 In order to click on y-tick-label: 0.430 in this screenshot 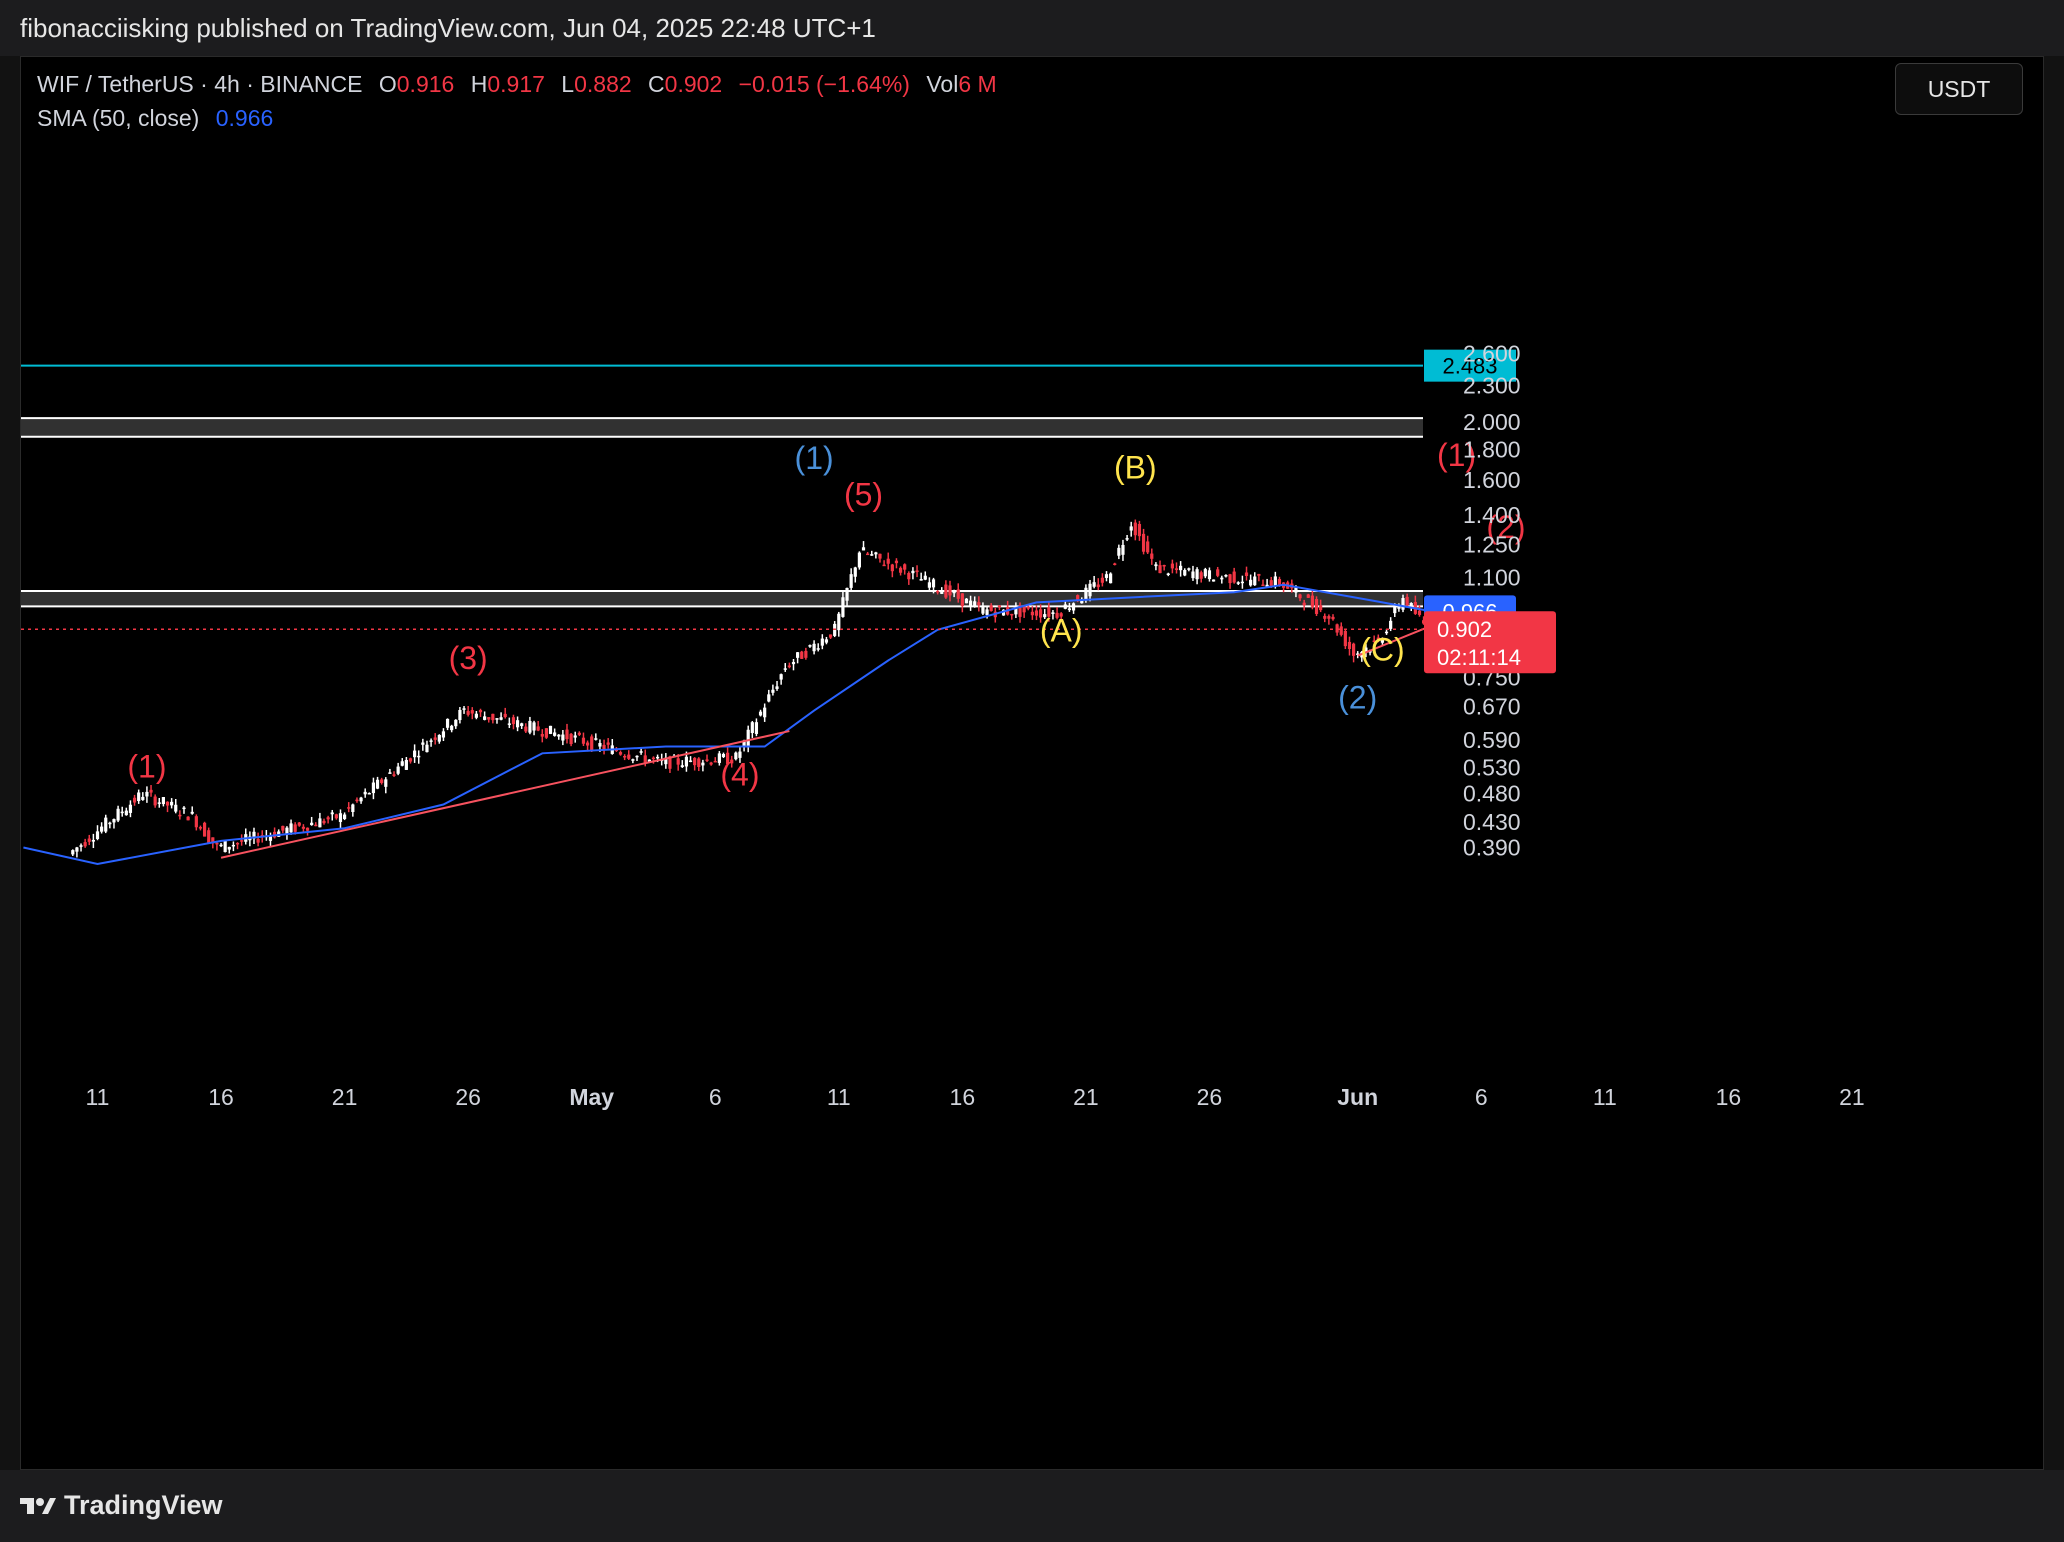, I will do `click(1492, 822)`.